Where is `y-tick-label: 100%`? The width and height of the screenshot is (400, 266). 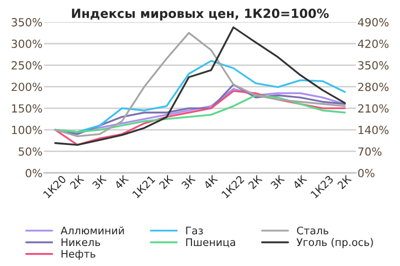 y-tick-label: 100% is located at coordinates (27, 130).